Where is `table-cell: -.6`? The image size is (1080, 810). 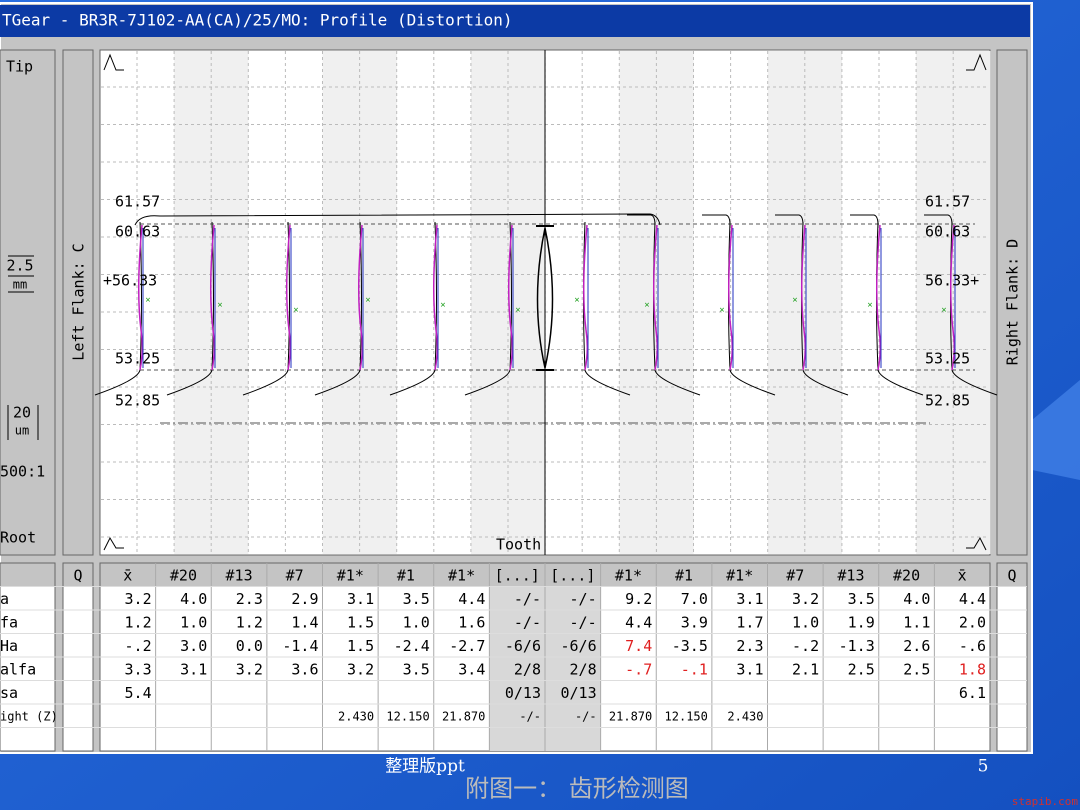 table-cell: -.6 is located at coordinates (972, 646).